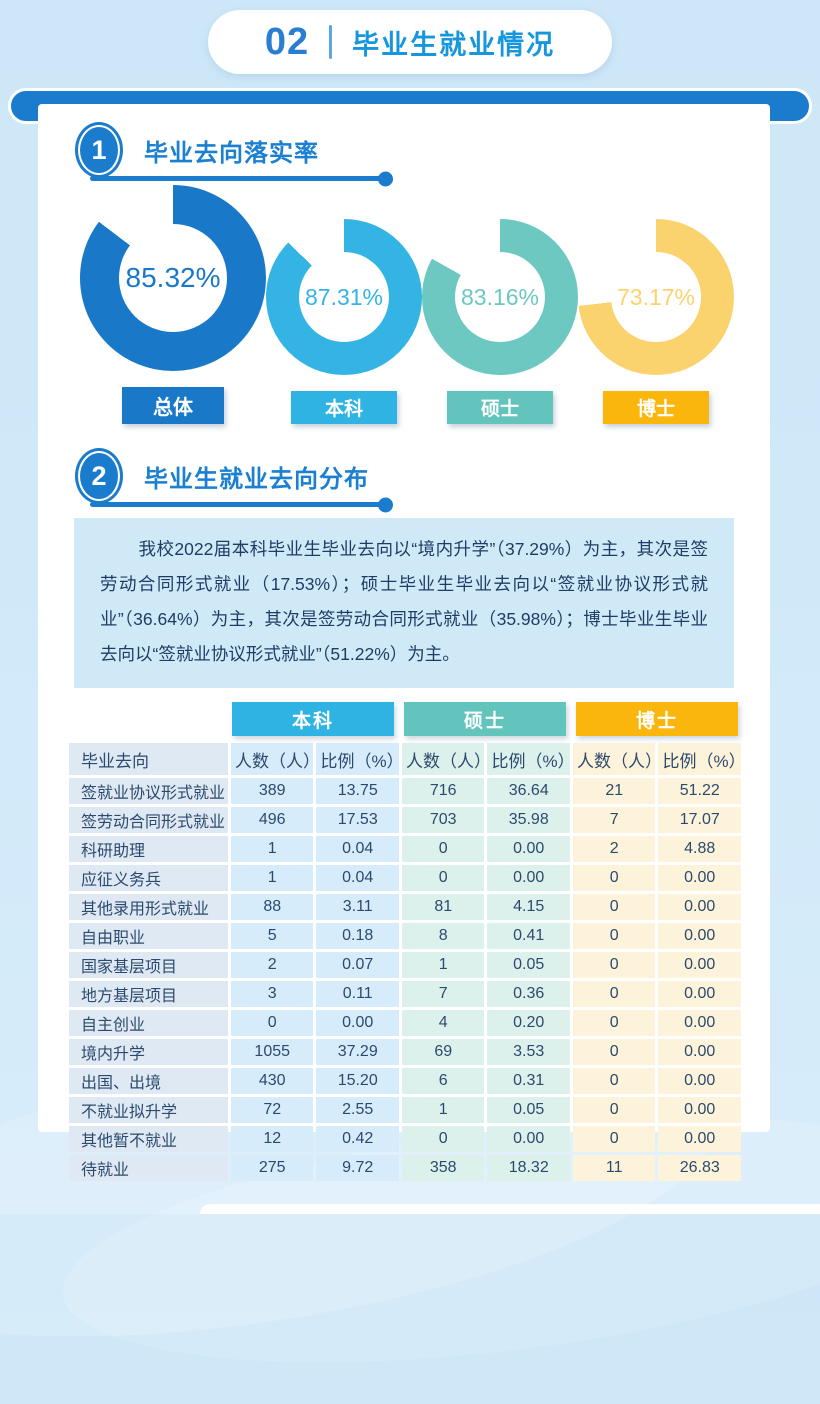 The width and height of the screenshot is (820, 1404). What do you see at coordinates (357, 1052) in the screenshot?
I see `value-cell: 37.29` at bounding box center [357, 1052].